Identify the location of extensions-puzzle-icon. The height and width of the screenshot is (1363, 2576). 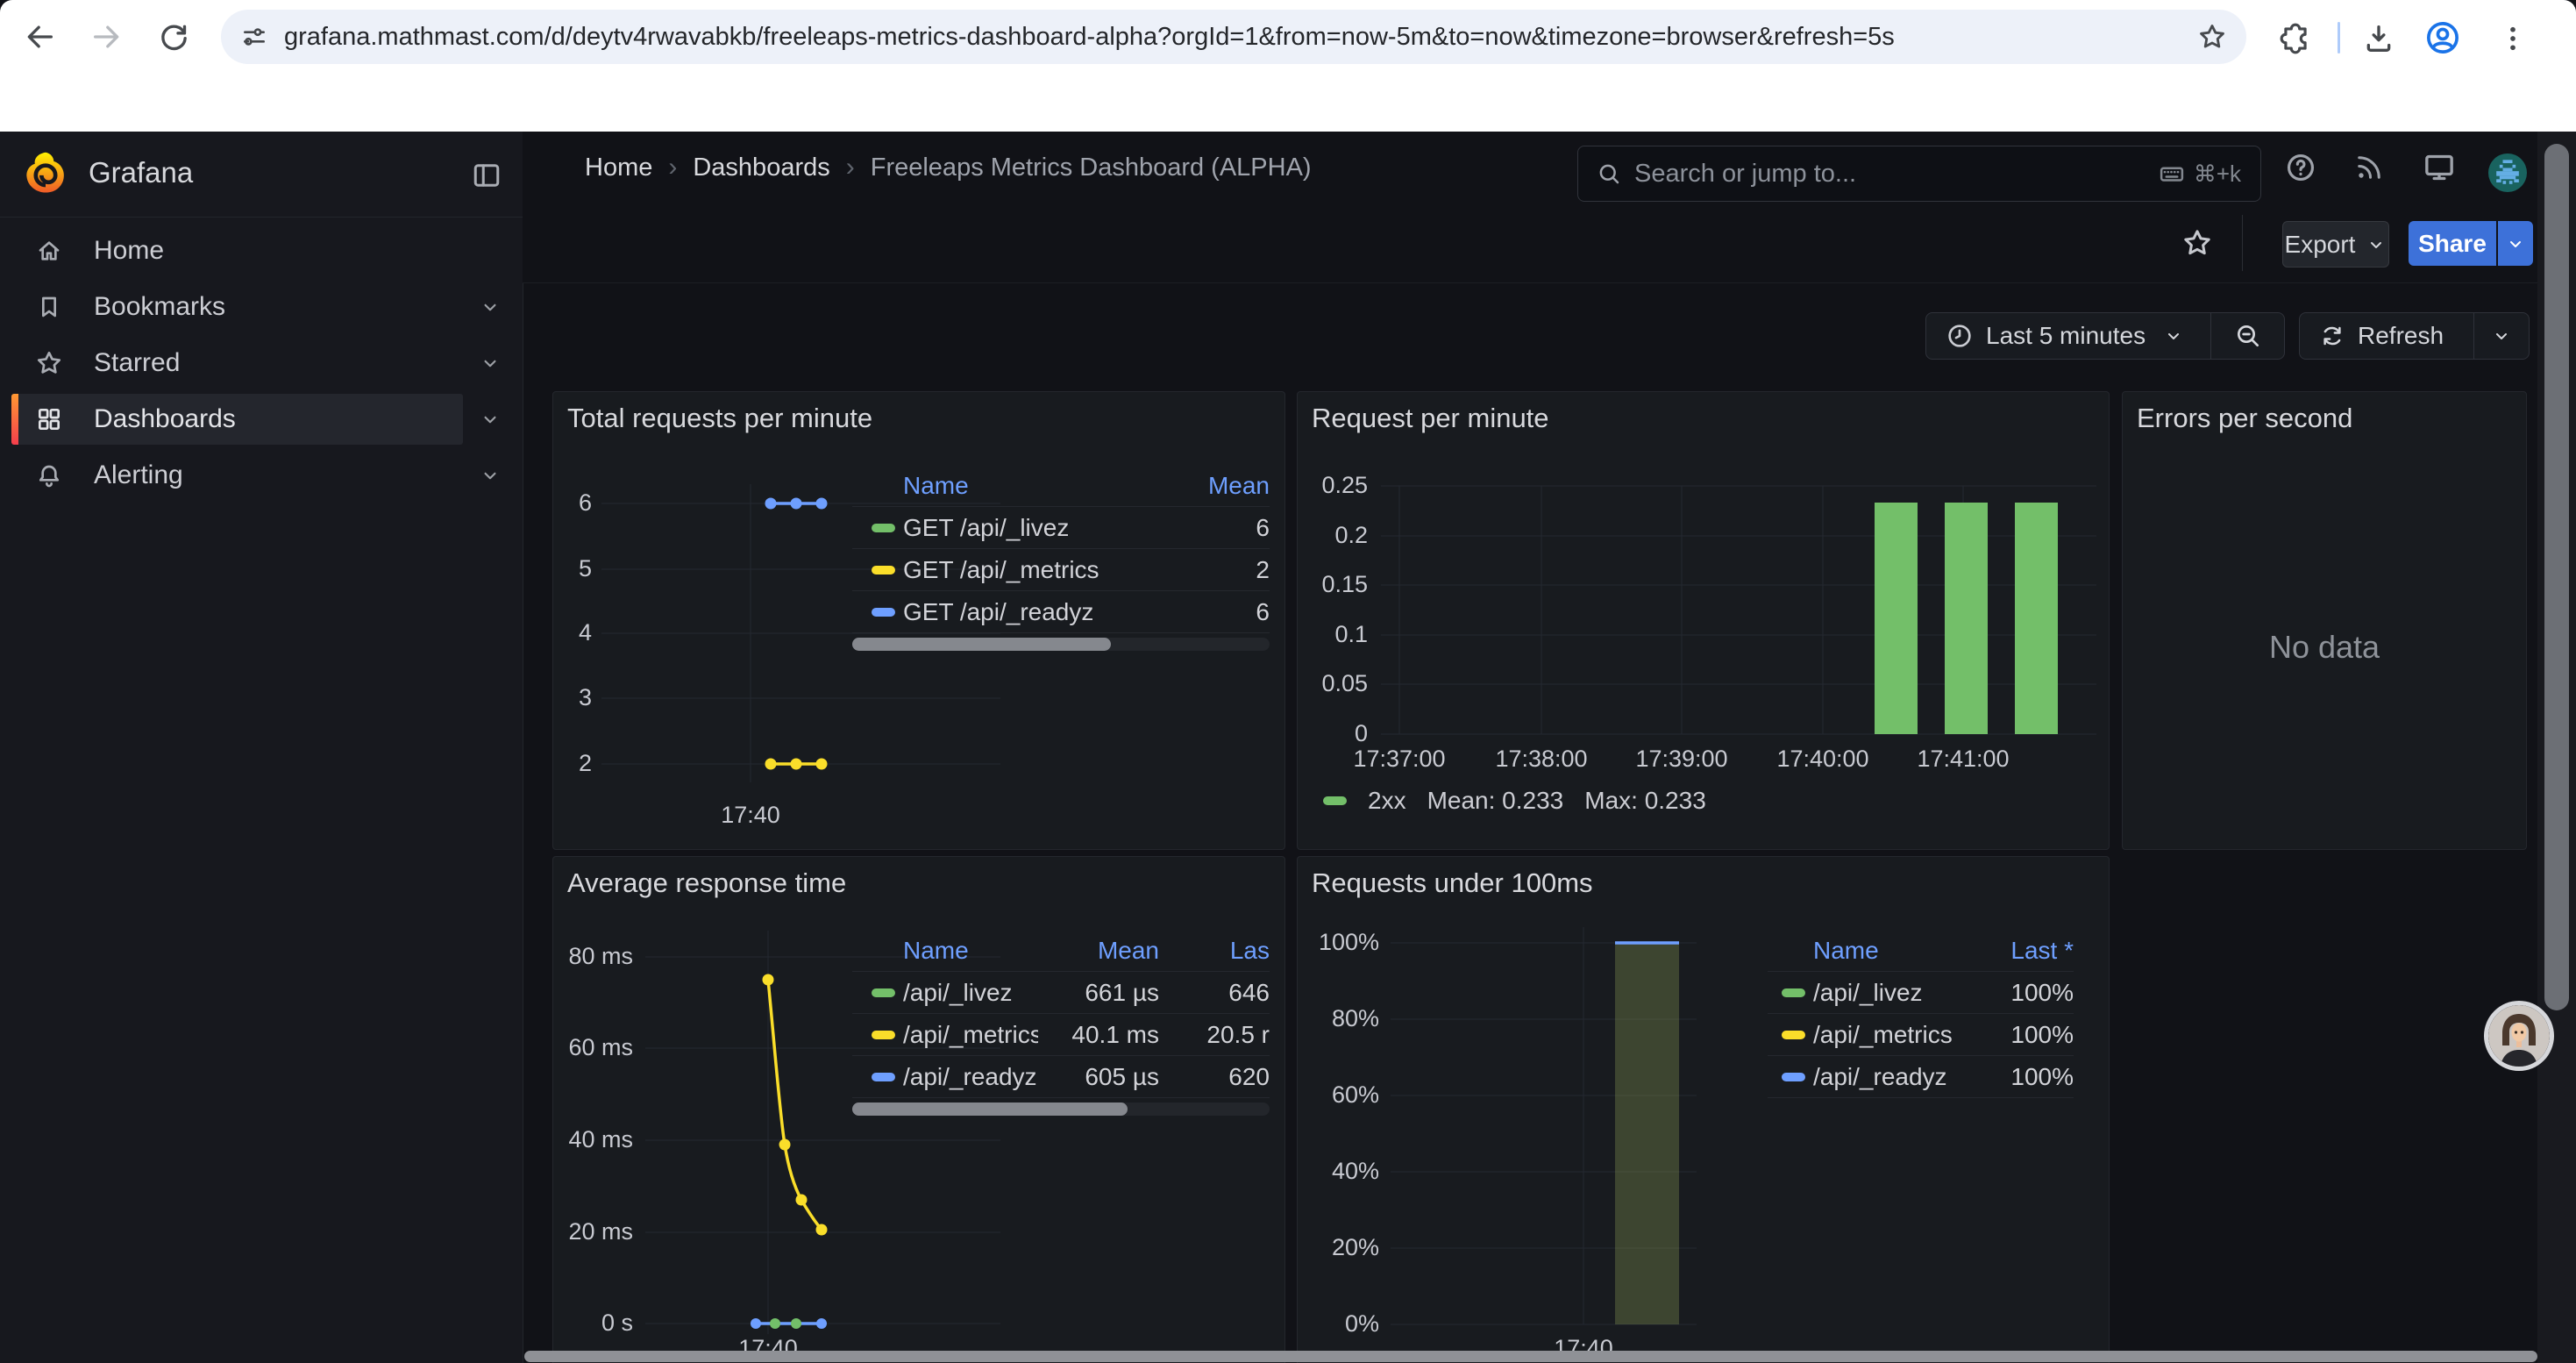
(2295, 38).